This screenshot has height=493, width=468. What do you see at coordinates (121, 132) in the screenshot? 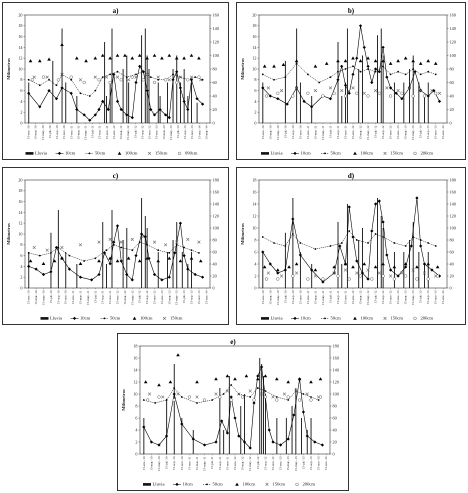
I see `x-tick-label-a: 15-mar.-12` at bounding box center [121, 132].